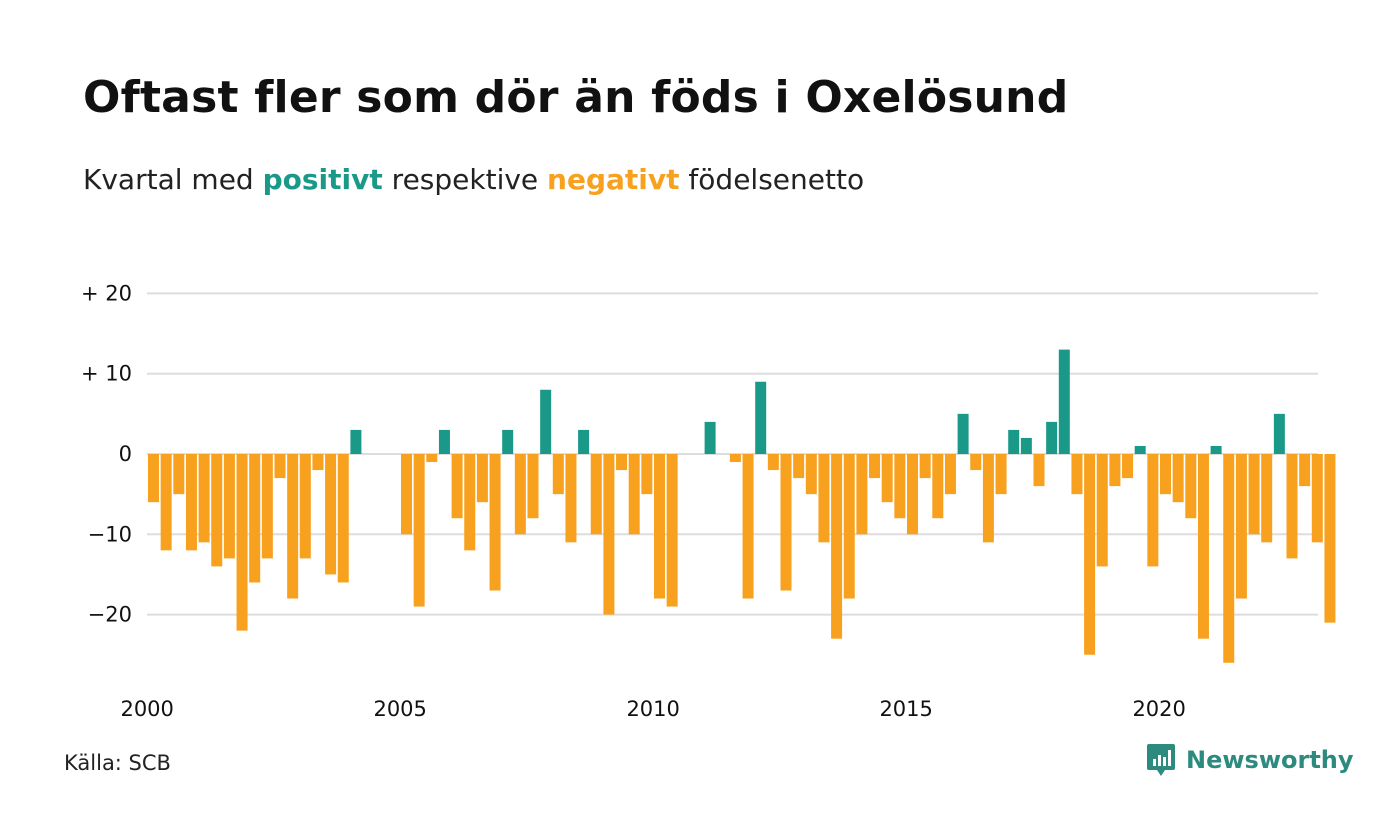  What do you see at coordinates (117, 763) in the screenshot?
I see `source-note: Källa: SCB` at bounding box center [117, 763].